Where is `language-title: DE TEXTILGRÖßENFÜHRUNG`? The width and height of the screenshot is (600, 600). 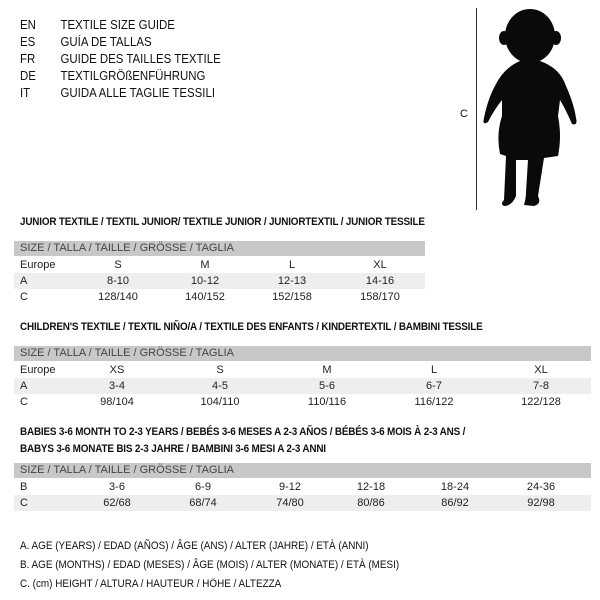 language-title: DE TEXTILGRÖßENFÜHRUNG is located at coordinates (112, 75).